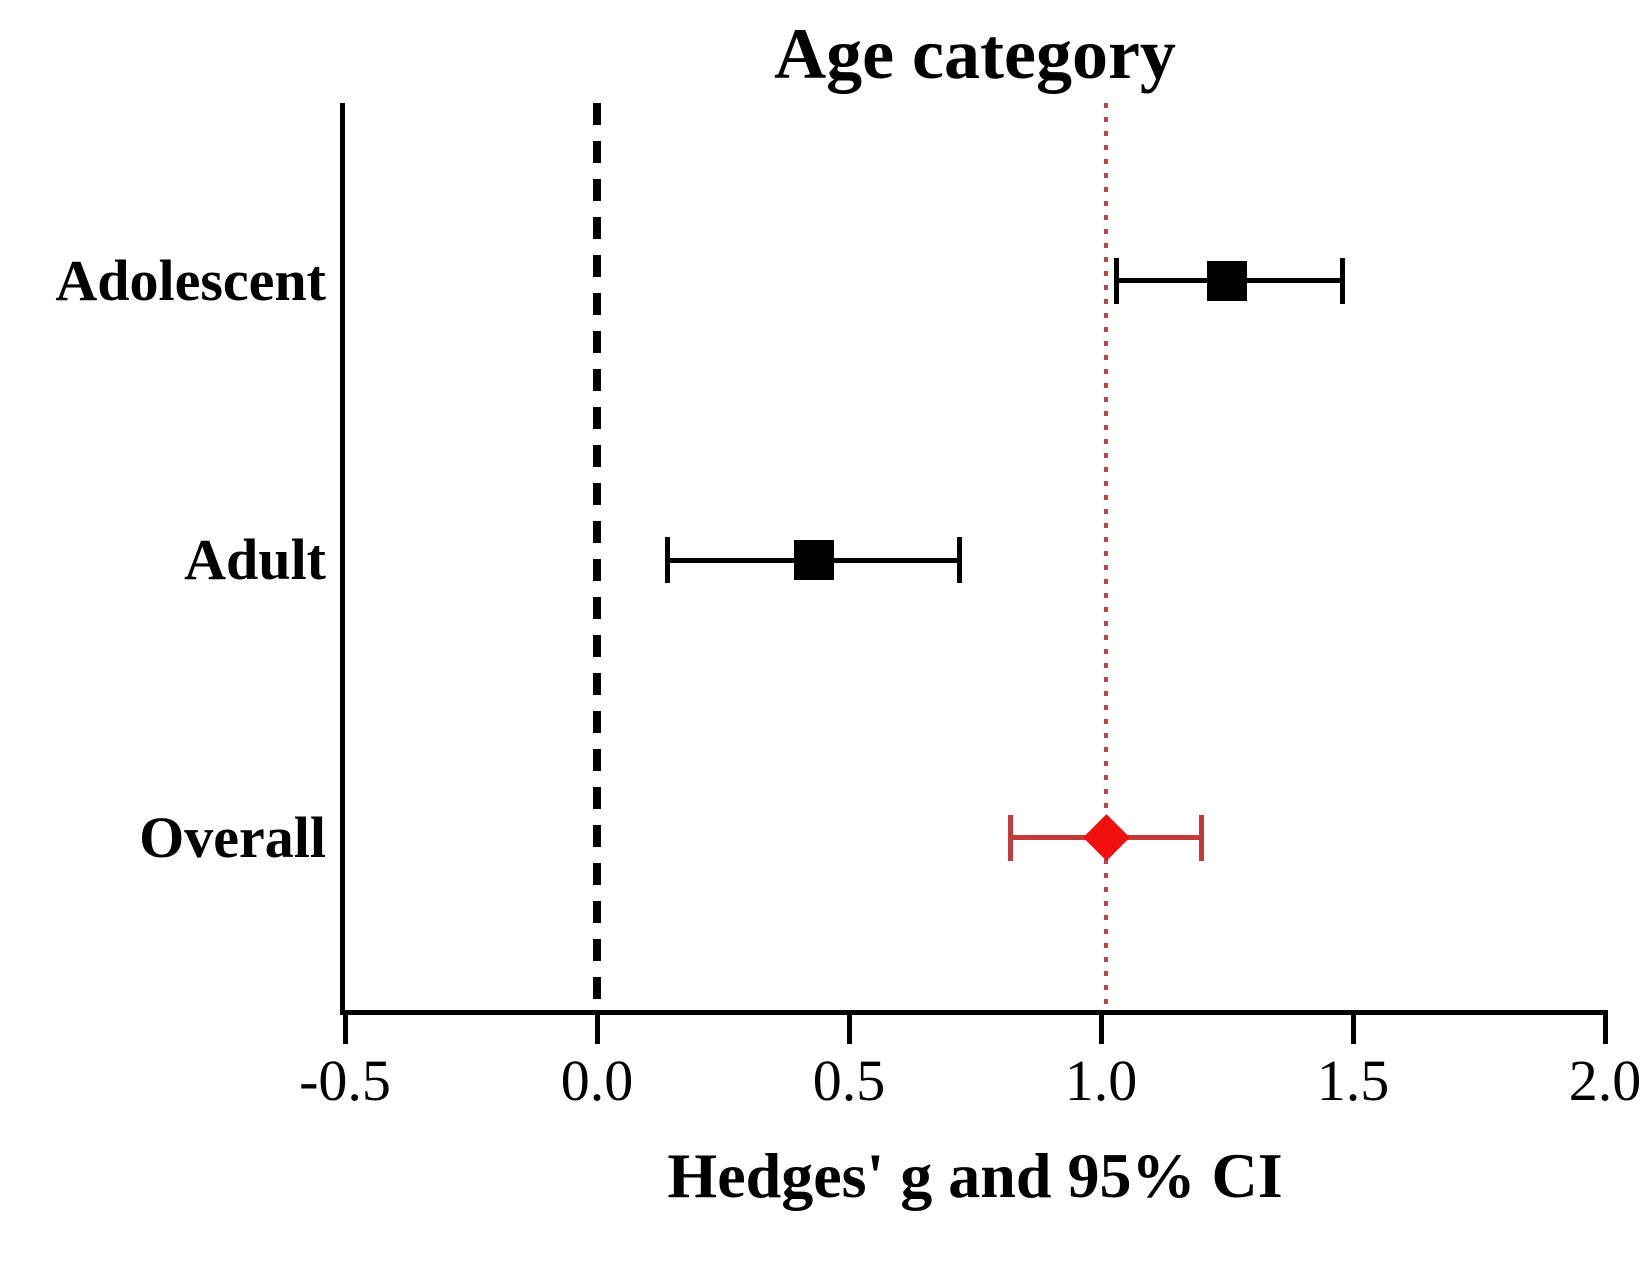 The height and width of the screenshot is (1270, 1640). Describe the element at coordinates (1604, 1080) in the screenshot. I see `x-tick-label: 2.0` at that location.